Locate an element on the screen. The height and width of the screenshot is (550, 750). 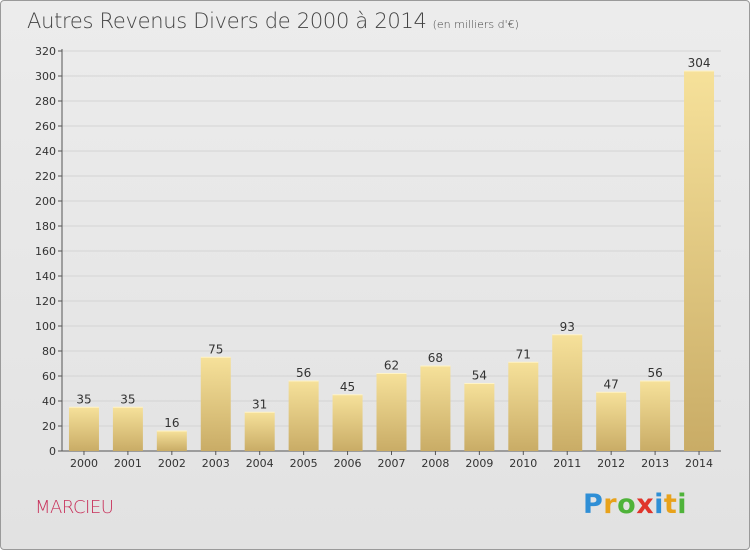
value-label-2014: 304 is located at coordinates (699, 63).